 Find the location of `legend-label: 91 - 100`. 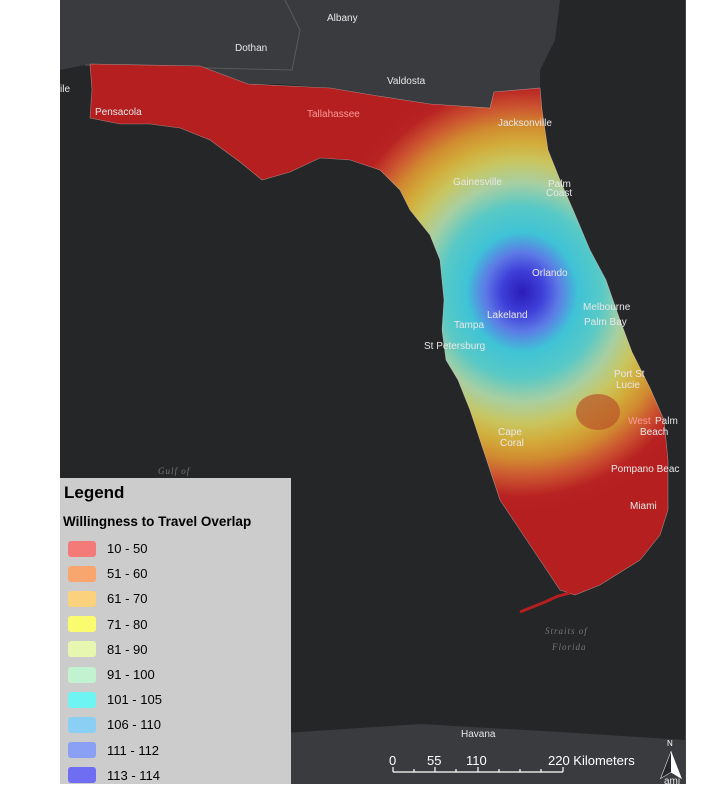

legend-label: 91 - 100 is located at coordinates (131, 675).